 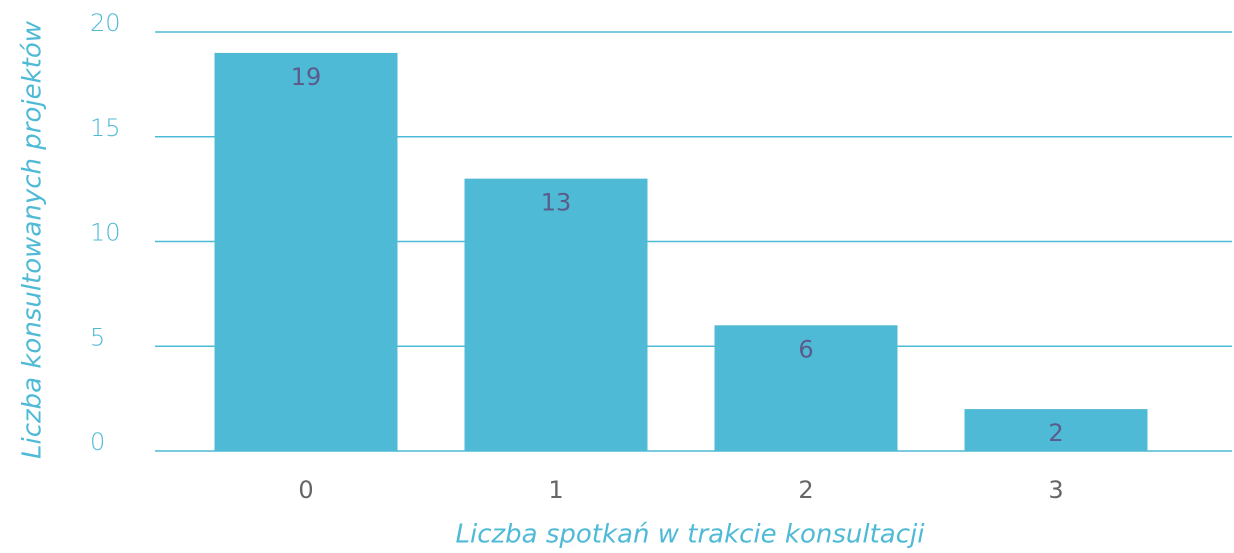 I want to click on x-tick-label: 1, so click(x=555, y=490).